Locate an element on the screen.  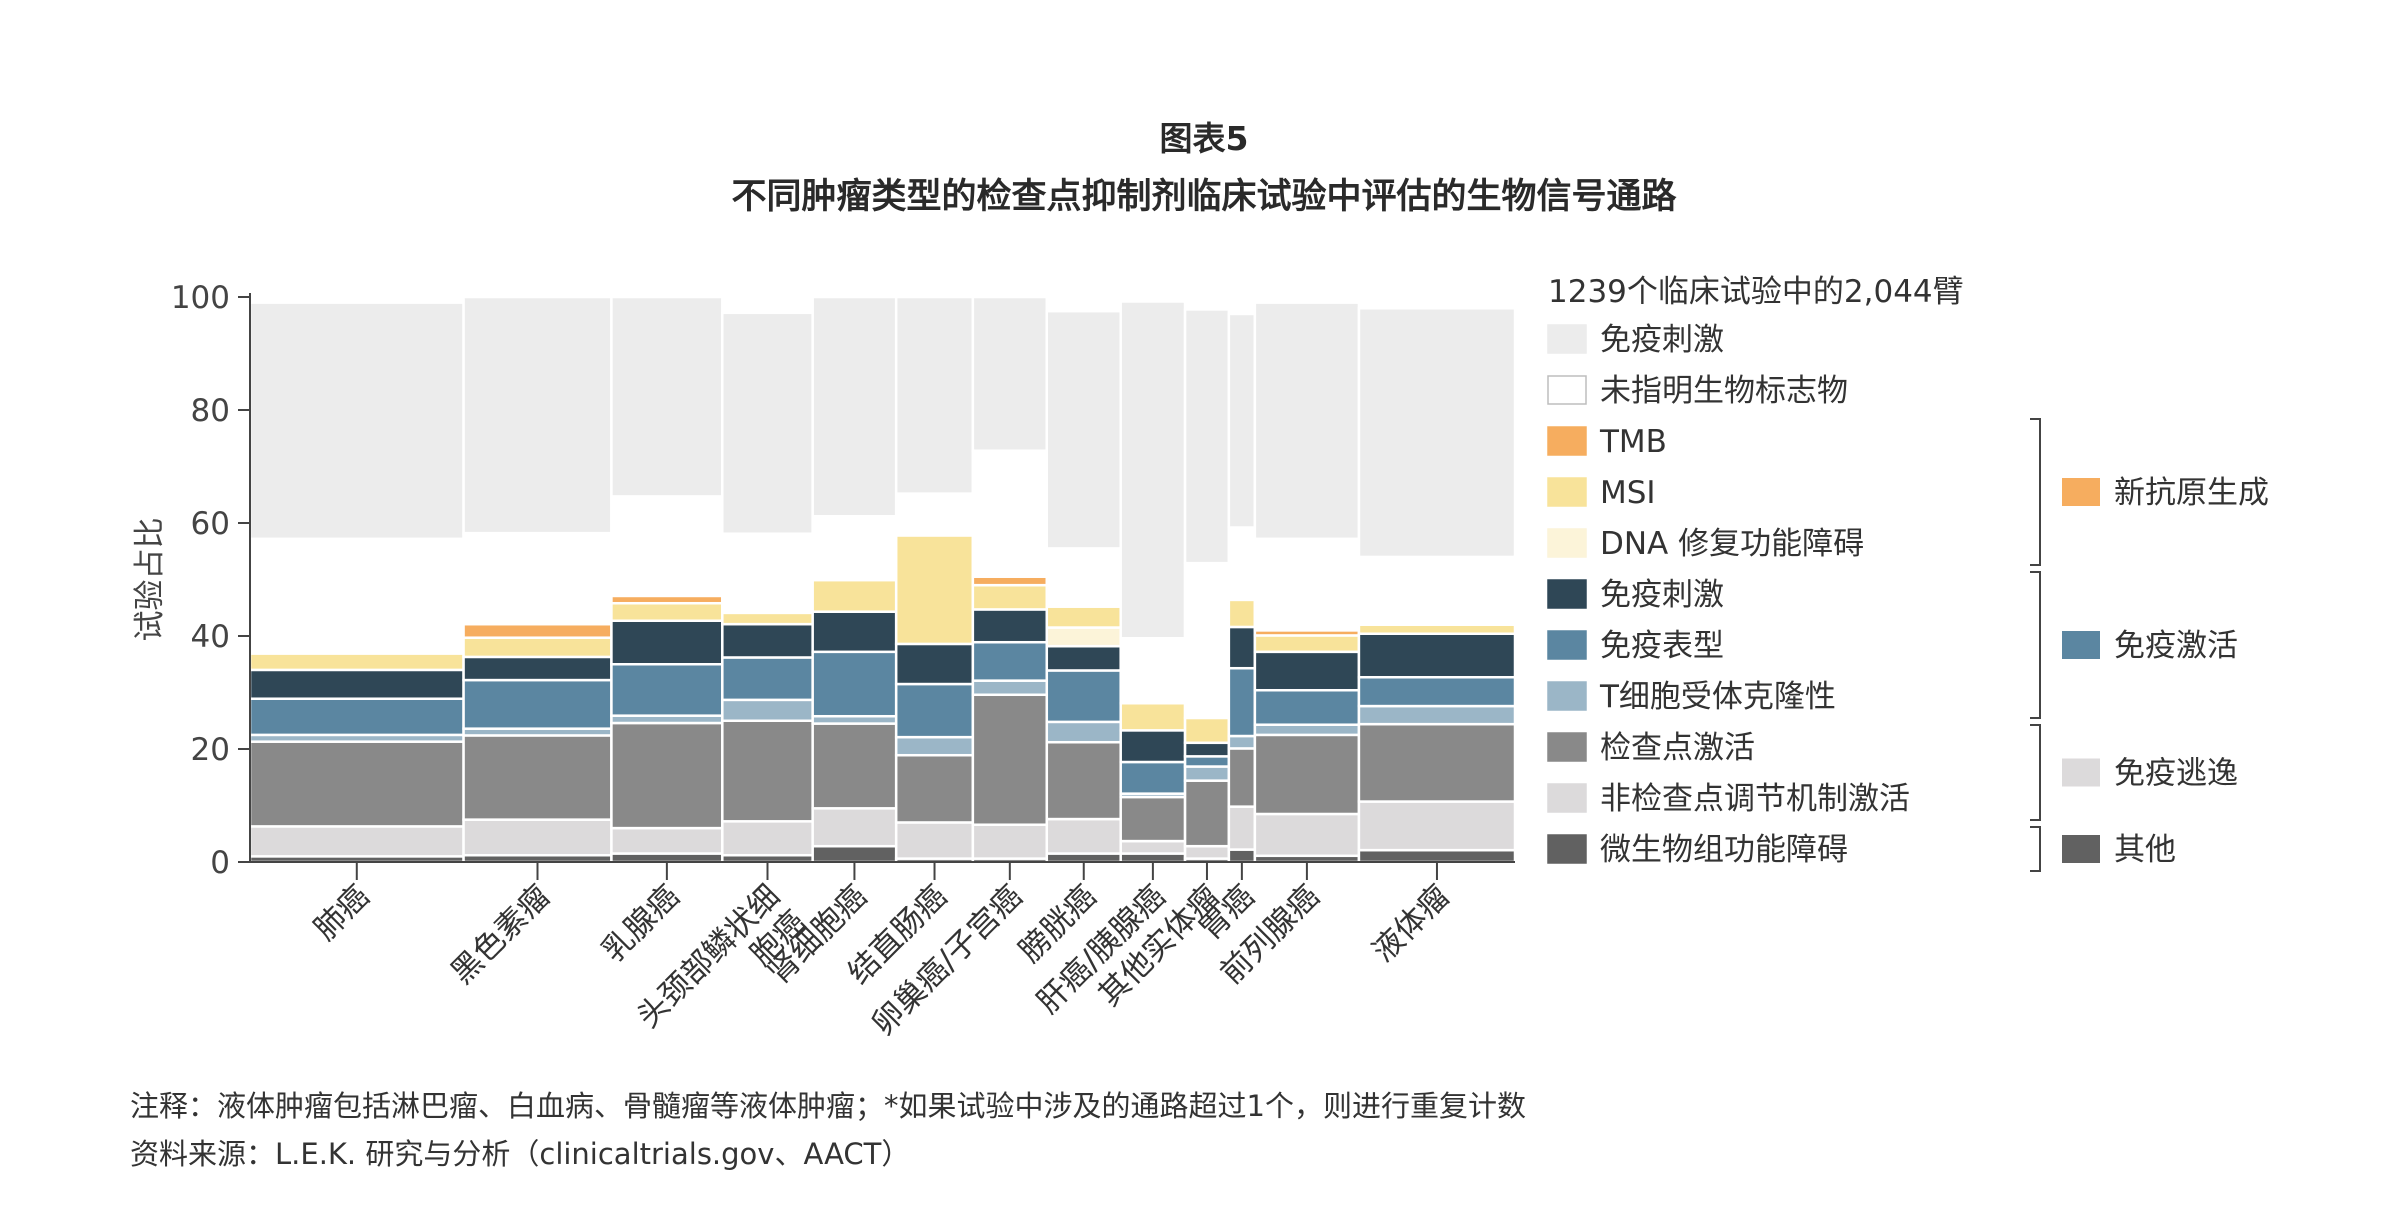
y-tick-label: 80 is located at coordinates (210, 411).